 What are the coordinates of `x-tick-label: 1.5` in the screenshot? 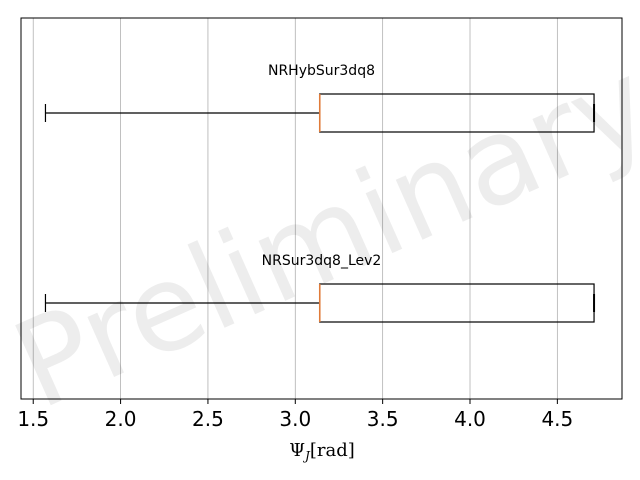 It's located at (33, 419).